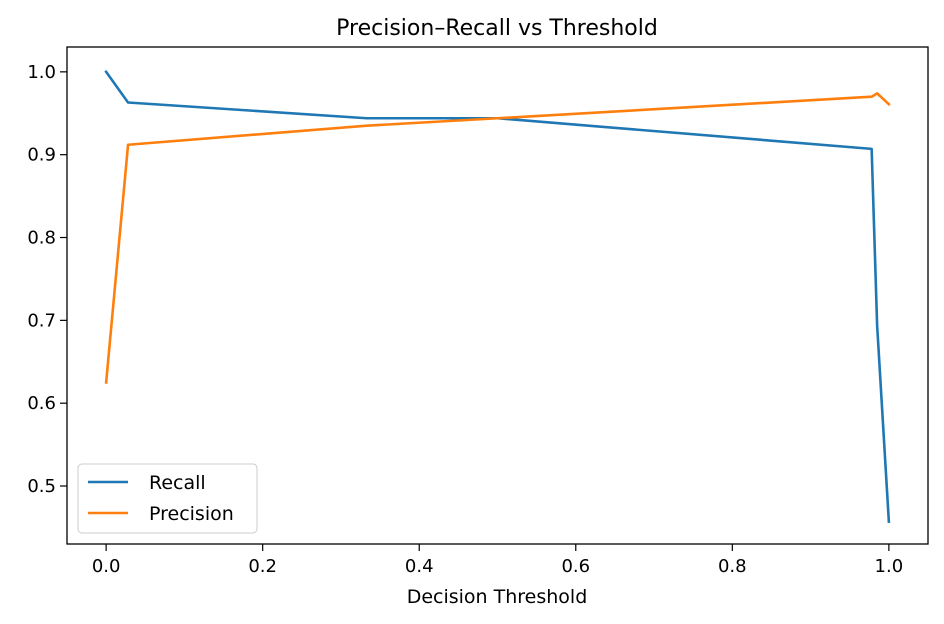  Describe the element at coordinates (419, 566) in the screenshot. I see `x-tick-label: 0.4` at that location.